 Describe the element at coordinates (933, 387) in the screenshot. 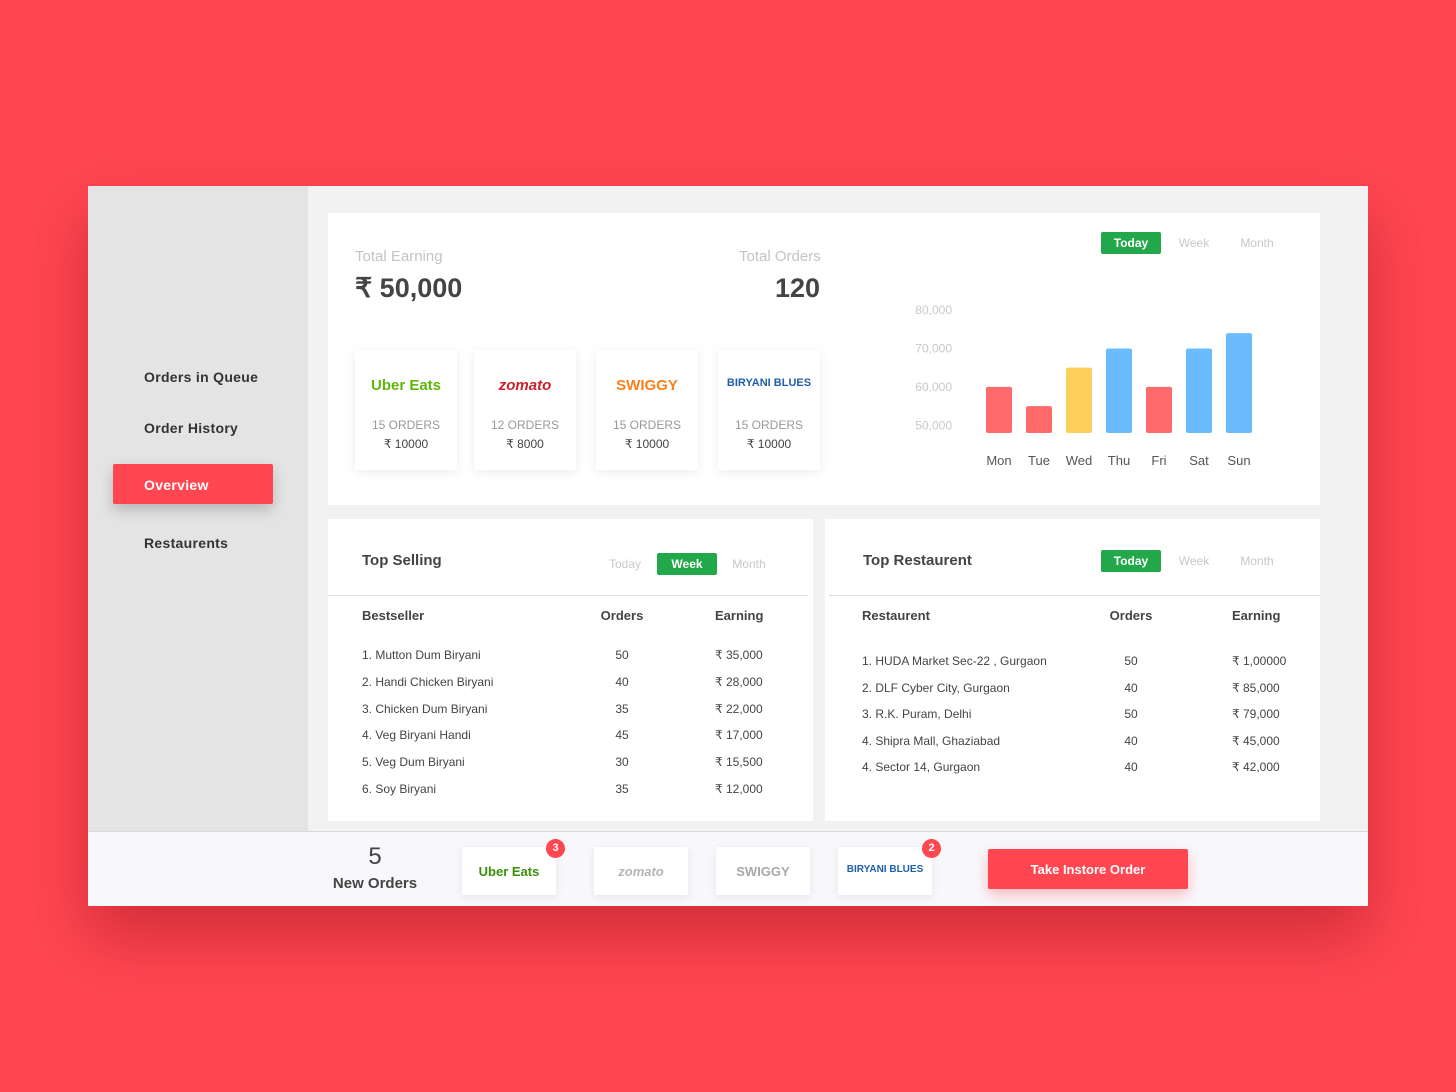

I see `y-tick-label: 60,000` at that location.